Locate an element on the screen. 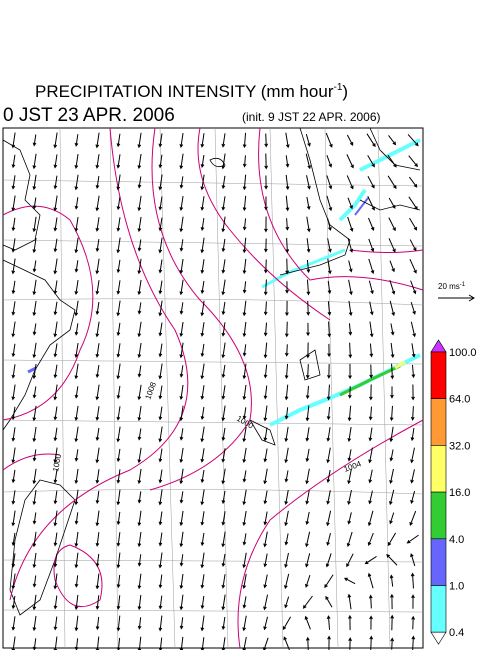 This screenshot has width=500, height=655. wind-legend-label: 20 ms-1 is located at coordinates (452, 286).